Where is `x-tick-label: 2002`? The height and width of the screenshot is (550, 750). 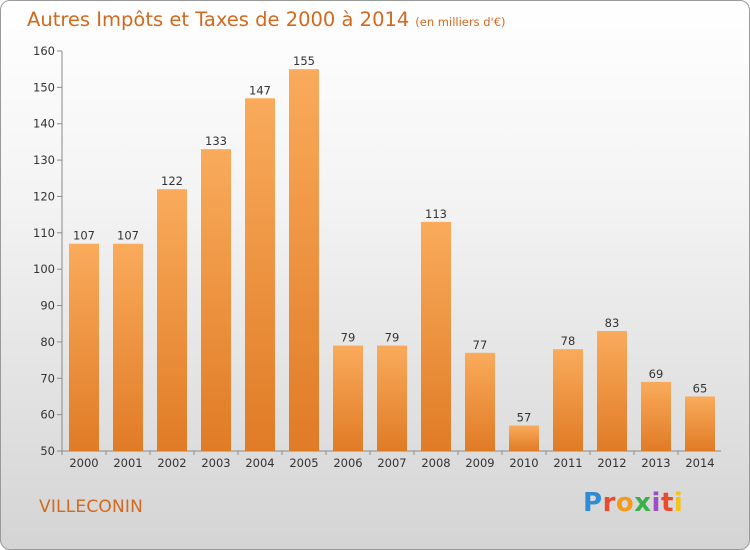 x-tick-label: 2002 is located at coordinates (171, 463).